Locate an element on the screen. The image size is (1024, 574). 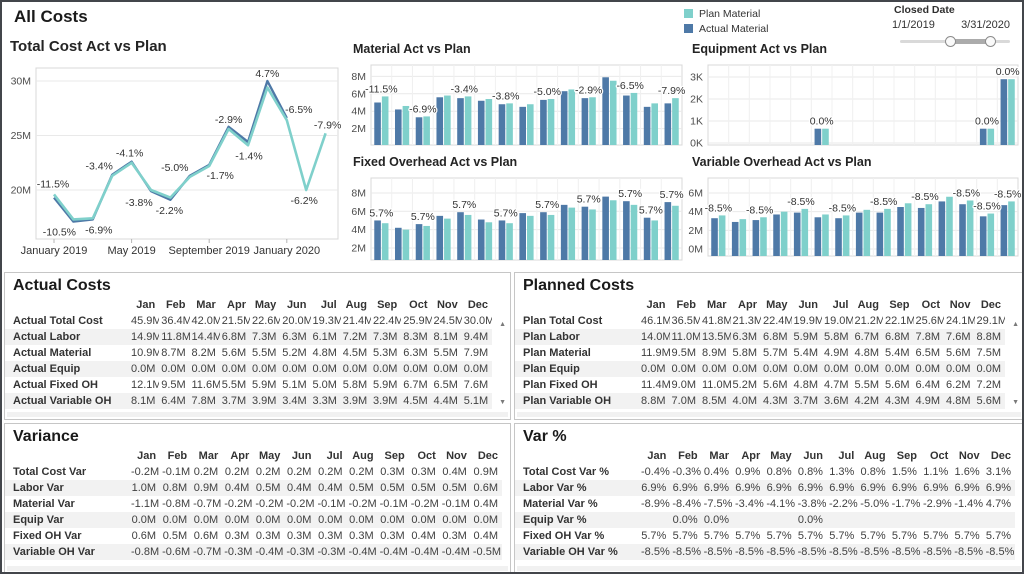
line-plan is located at coordinates (189, 153).